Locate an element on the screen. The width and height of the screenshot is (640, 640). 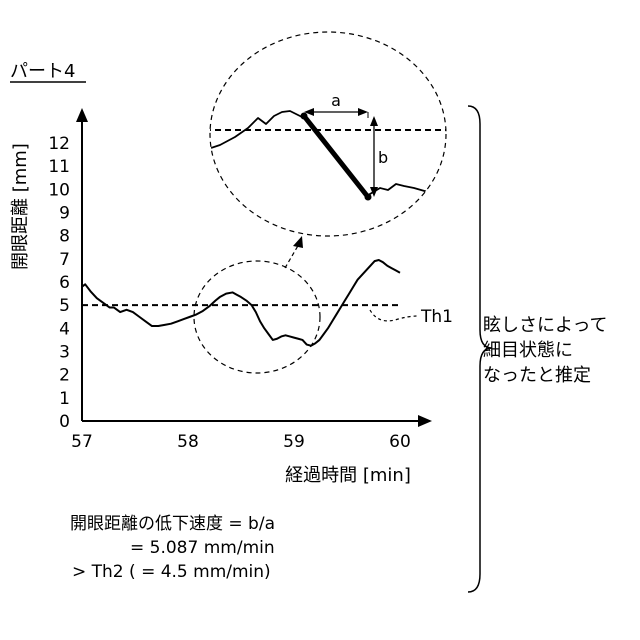
threshold-leader is located at coordinates (394, 315).